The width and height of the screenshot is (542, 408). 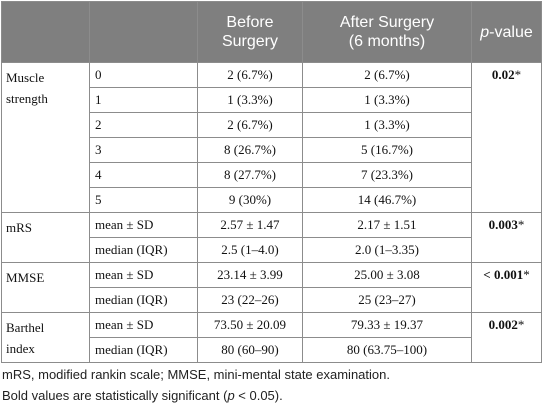 What do you see at coordinates (387, 200) in the screenshot?
I see `value-after-surgery: 14 (46.7%)` at bounding box center [387, 200].